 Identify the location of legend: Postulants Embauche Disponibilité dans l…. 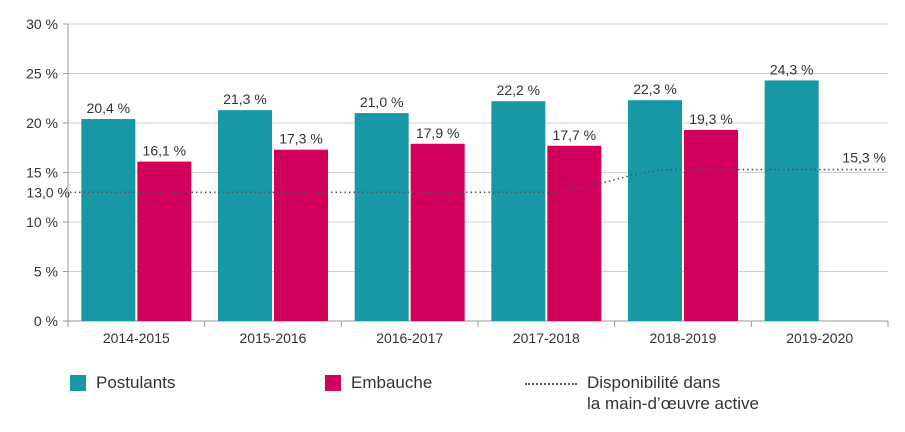
(452, 397).